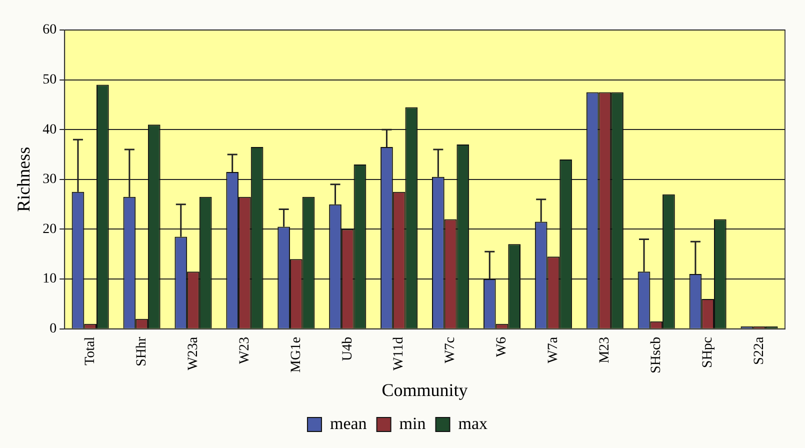 The width and height of the screenshot is (805, 448). Describe the element at coordinates (49, 80) in the screenshot. I see `y-tick-label: 50` at that location.